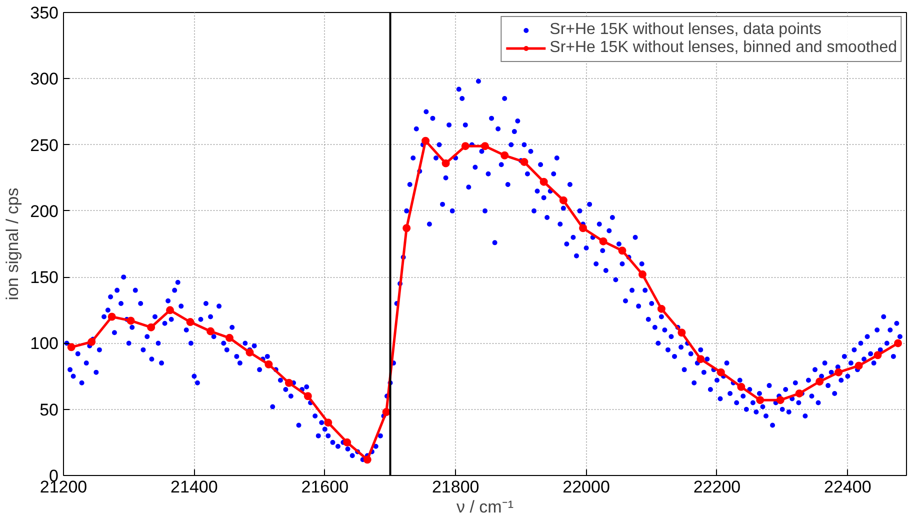 This screenshot has height=525, width=910. Describe the element at coordinates (12, 244) in the screenshot. I see `y-axis-title: ion signal / cps` at that location.